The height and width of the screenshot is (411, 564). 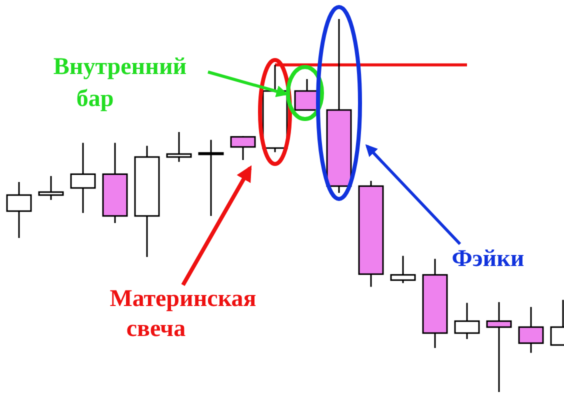 I want to click on annotation: Внутренний бар, so click(x=120, y=83).